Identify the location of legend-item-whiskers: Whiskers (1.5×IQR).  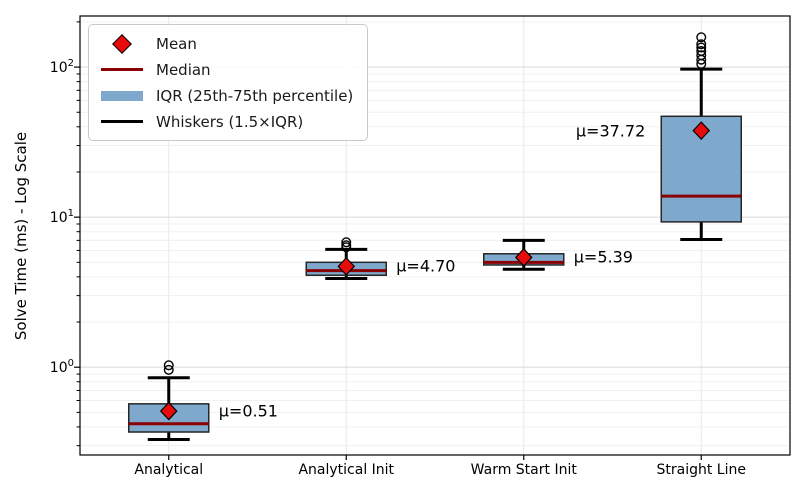
(227, 121).